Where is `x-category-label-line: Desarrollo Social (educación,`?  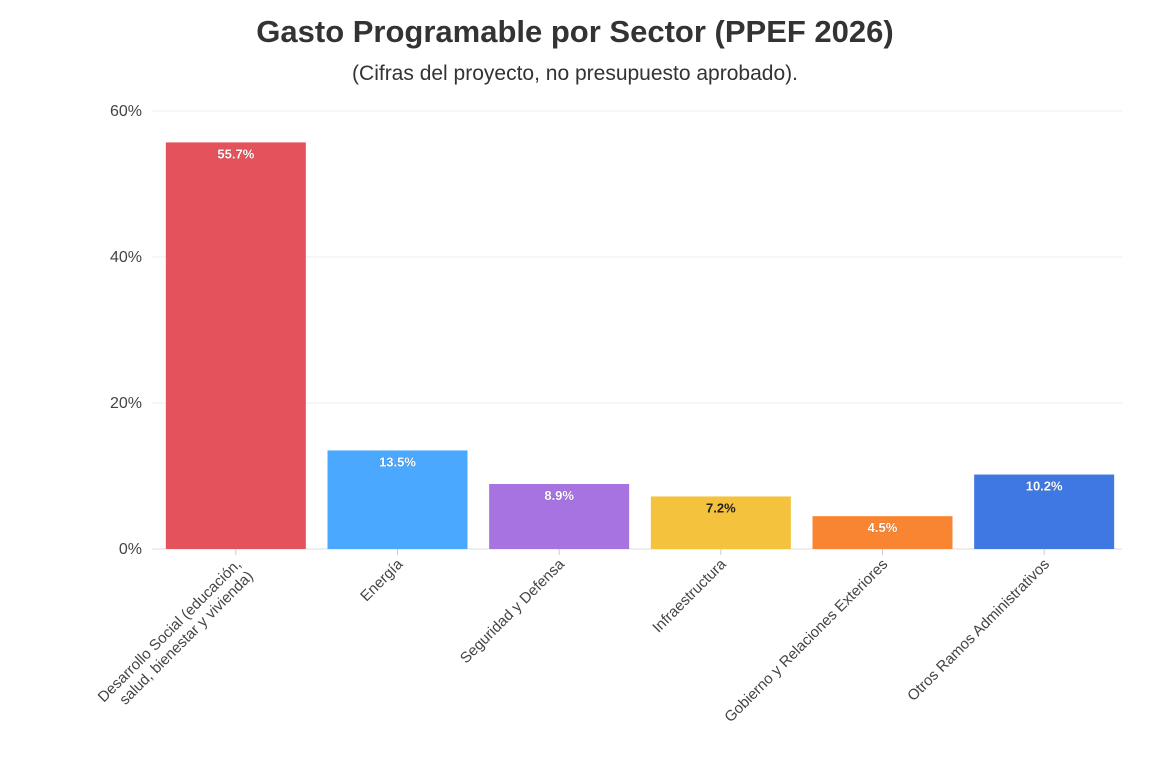
x-category-label-line: Desarrollo Social (educación, is located at coordinates (170, 631).